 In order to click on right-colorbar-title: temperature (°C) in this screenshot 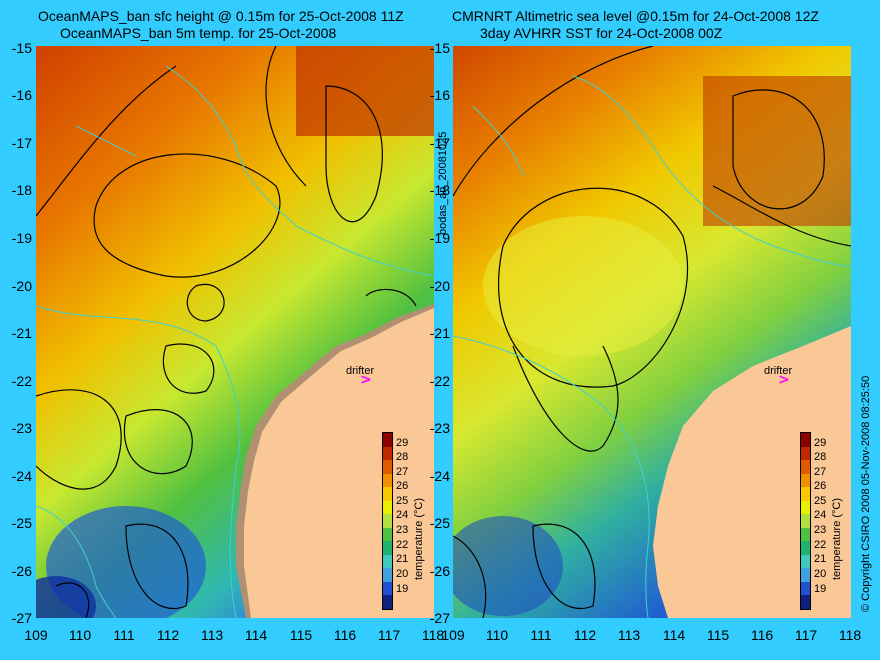, I will do `click(837, 538)`.